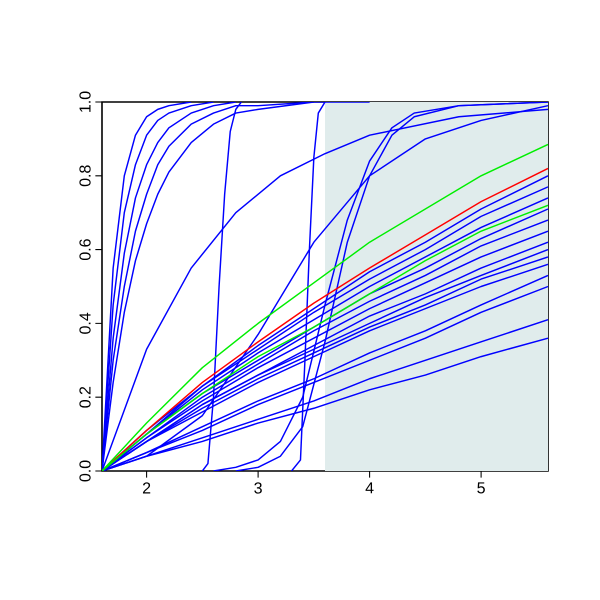 The width and height of the screenshot is (600, 600). I want to click on x-tick-label: 3, so click(258, 488).